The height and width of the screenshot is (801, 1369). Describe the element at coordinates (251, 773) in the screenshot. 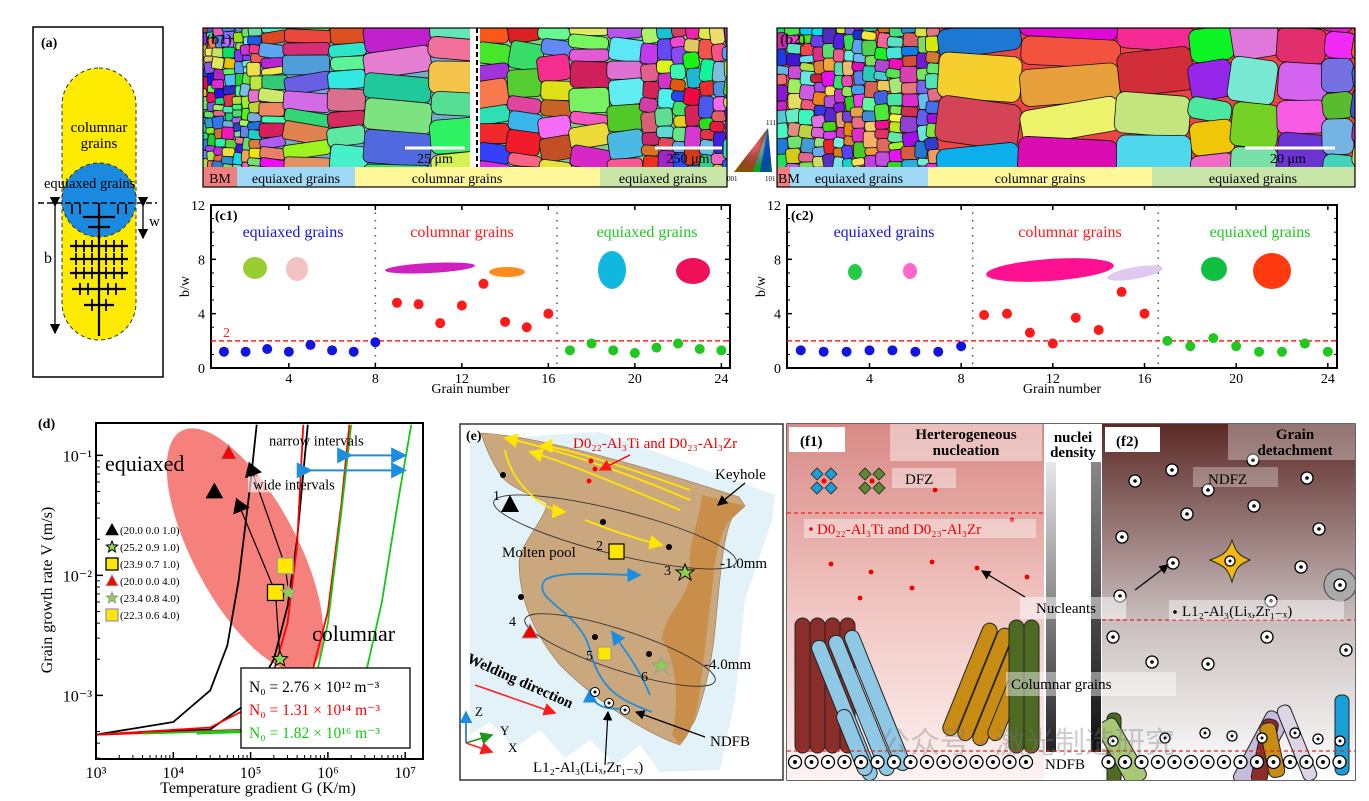

I see `x-tick-label: 10⁵` at that location.